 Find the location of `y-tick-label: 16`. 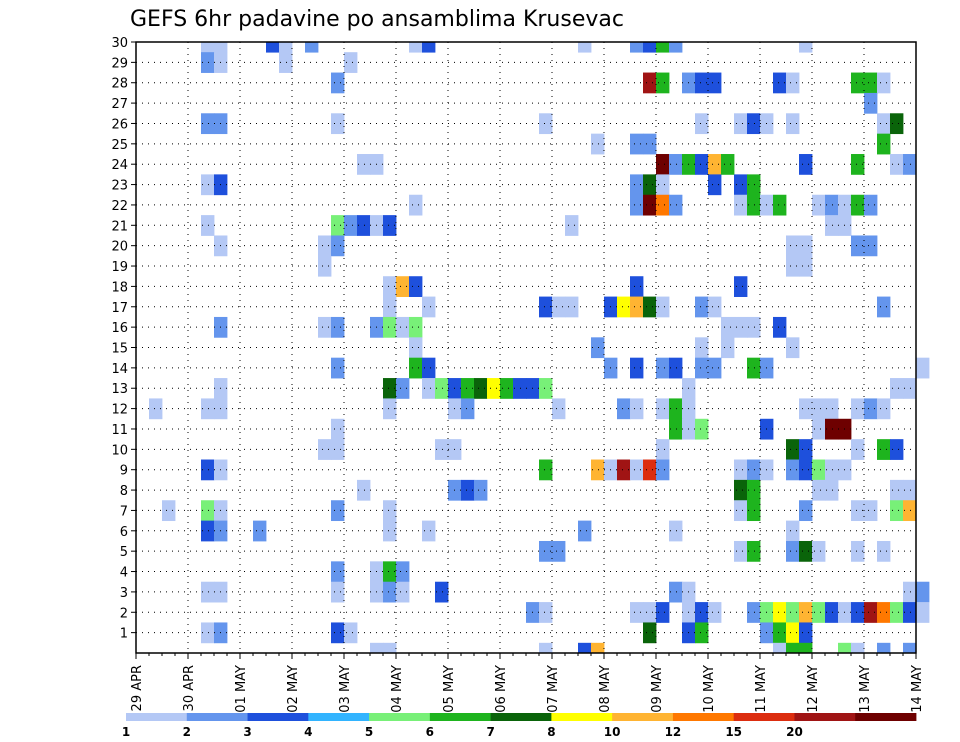

y-tick-label: 16 is located at coordinates (119, 328).